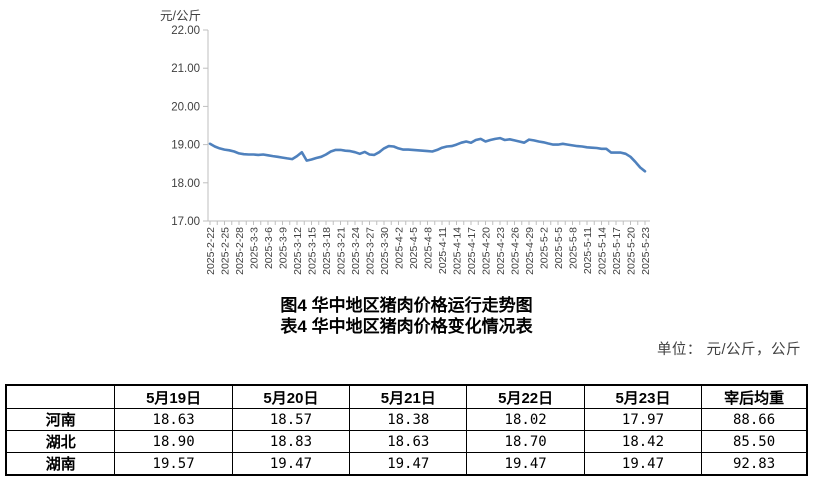 This screenshot has height=479, width=813. What do you see at coordinates (574, 248) in the screenshot?
I see `x-tick-label: 2025-5-8` at bounding box center [574, 248].